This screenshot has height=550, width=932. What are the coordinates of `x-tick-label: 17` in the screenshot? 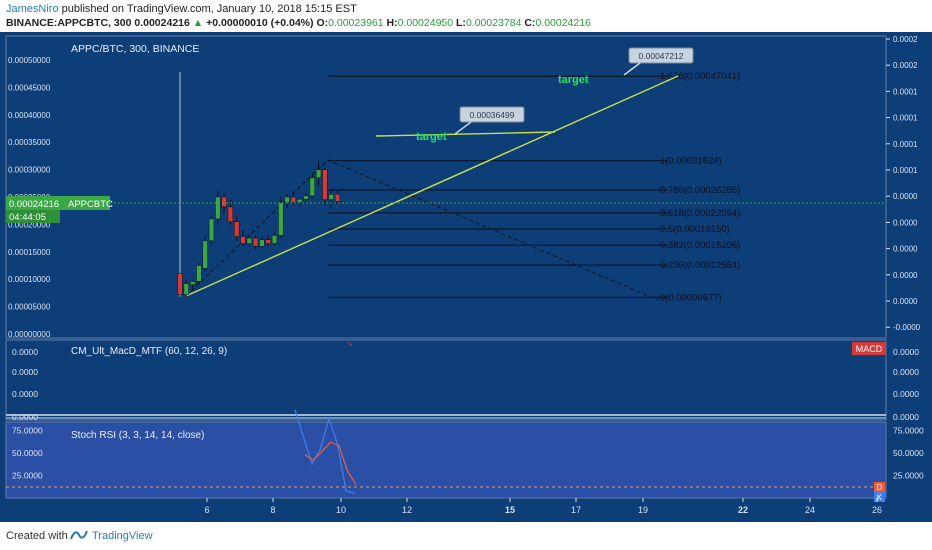 It's located at (576, 510).